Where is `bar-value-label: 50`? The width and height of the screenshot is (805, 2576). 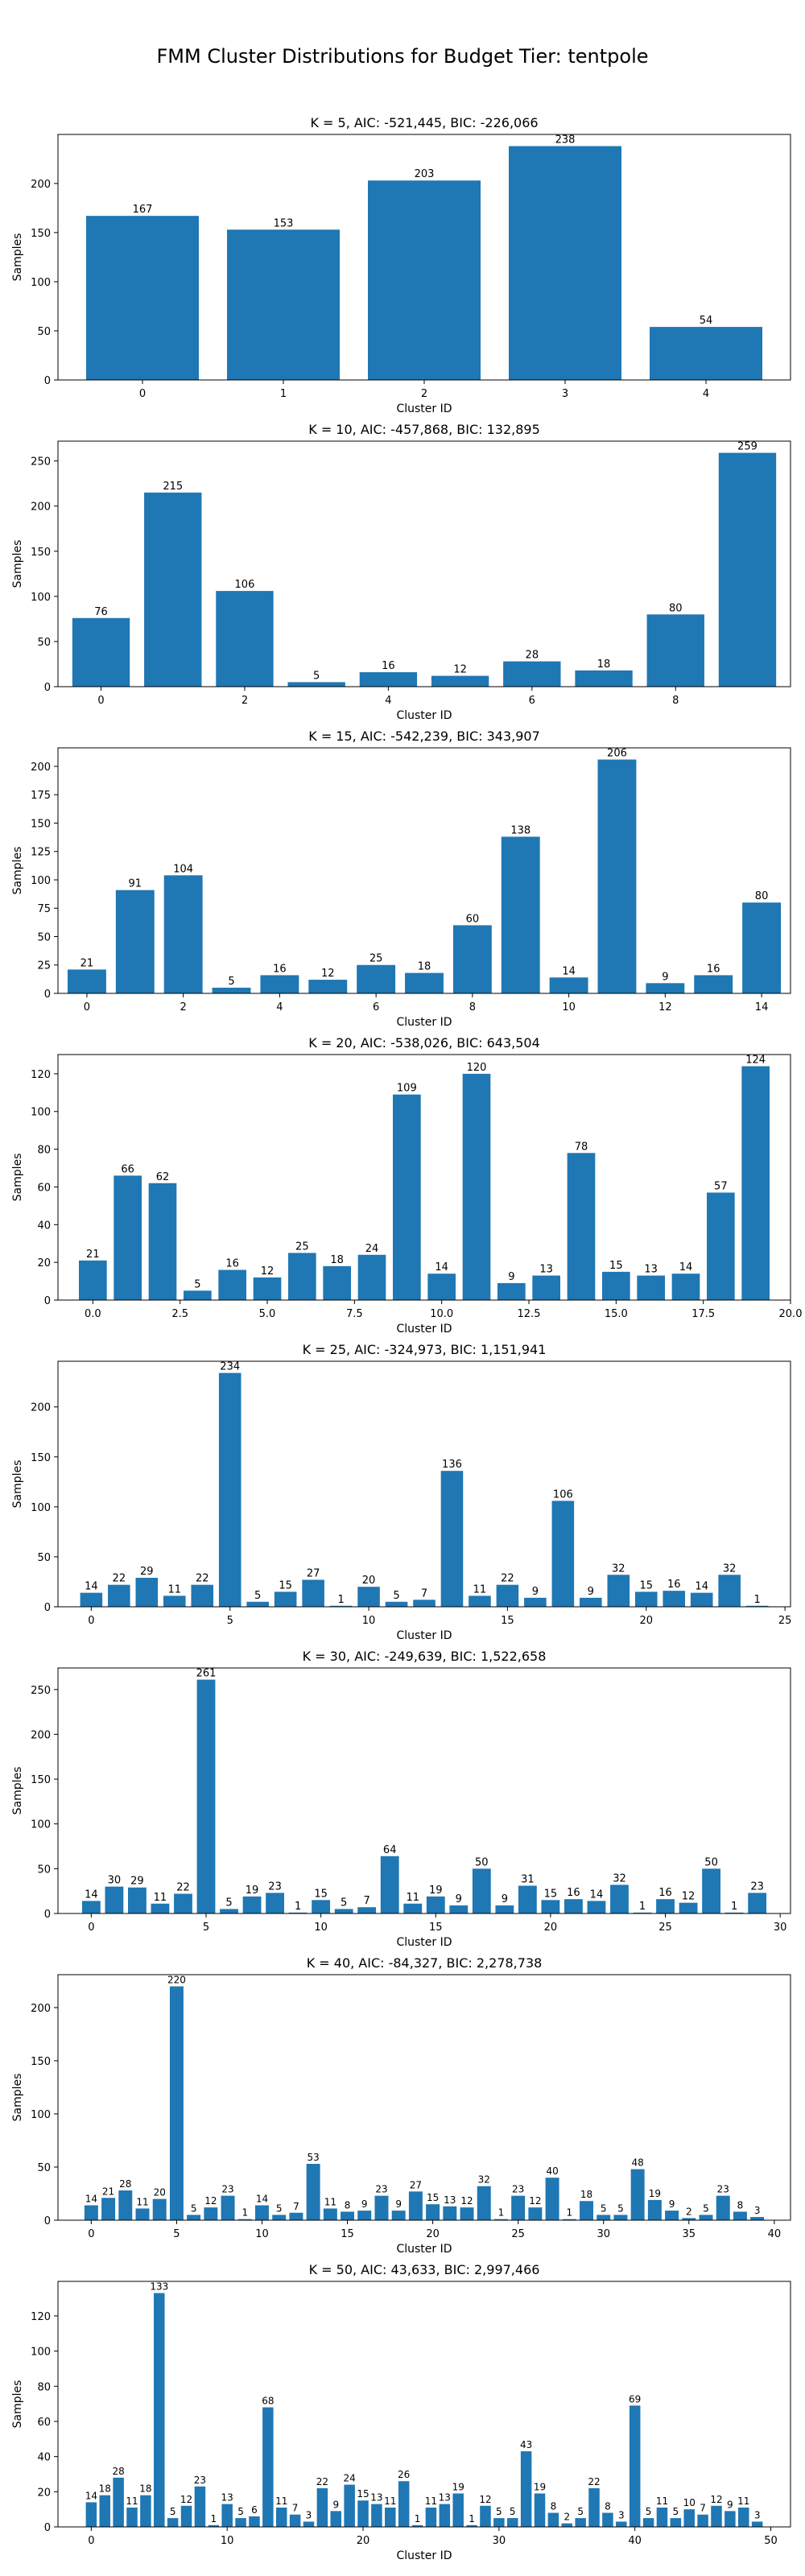
bar-value-label: 50 is located at coordinates (482, 1862).